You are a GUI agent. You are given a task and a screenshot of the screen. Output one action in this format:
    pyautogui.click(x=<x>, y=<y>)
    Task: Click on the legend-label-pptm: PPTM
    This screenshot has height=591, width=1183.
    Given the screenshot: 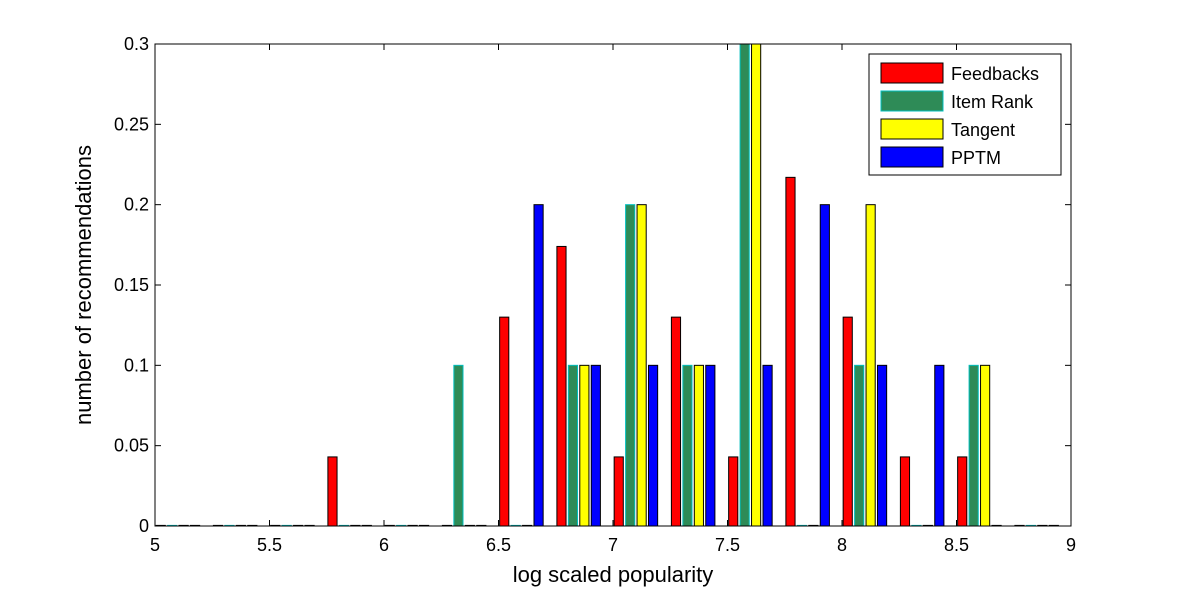 What is the action you would take?
    pyautogui.click(x=976, y=158)
    